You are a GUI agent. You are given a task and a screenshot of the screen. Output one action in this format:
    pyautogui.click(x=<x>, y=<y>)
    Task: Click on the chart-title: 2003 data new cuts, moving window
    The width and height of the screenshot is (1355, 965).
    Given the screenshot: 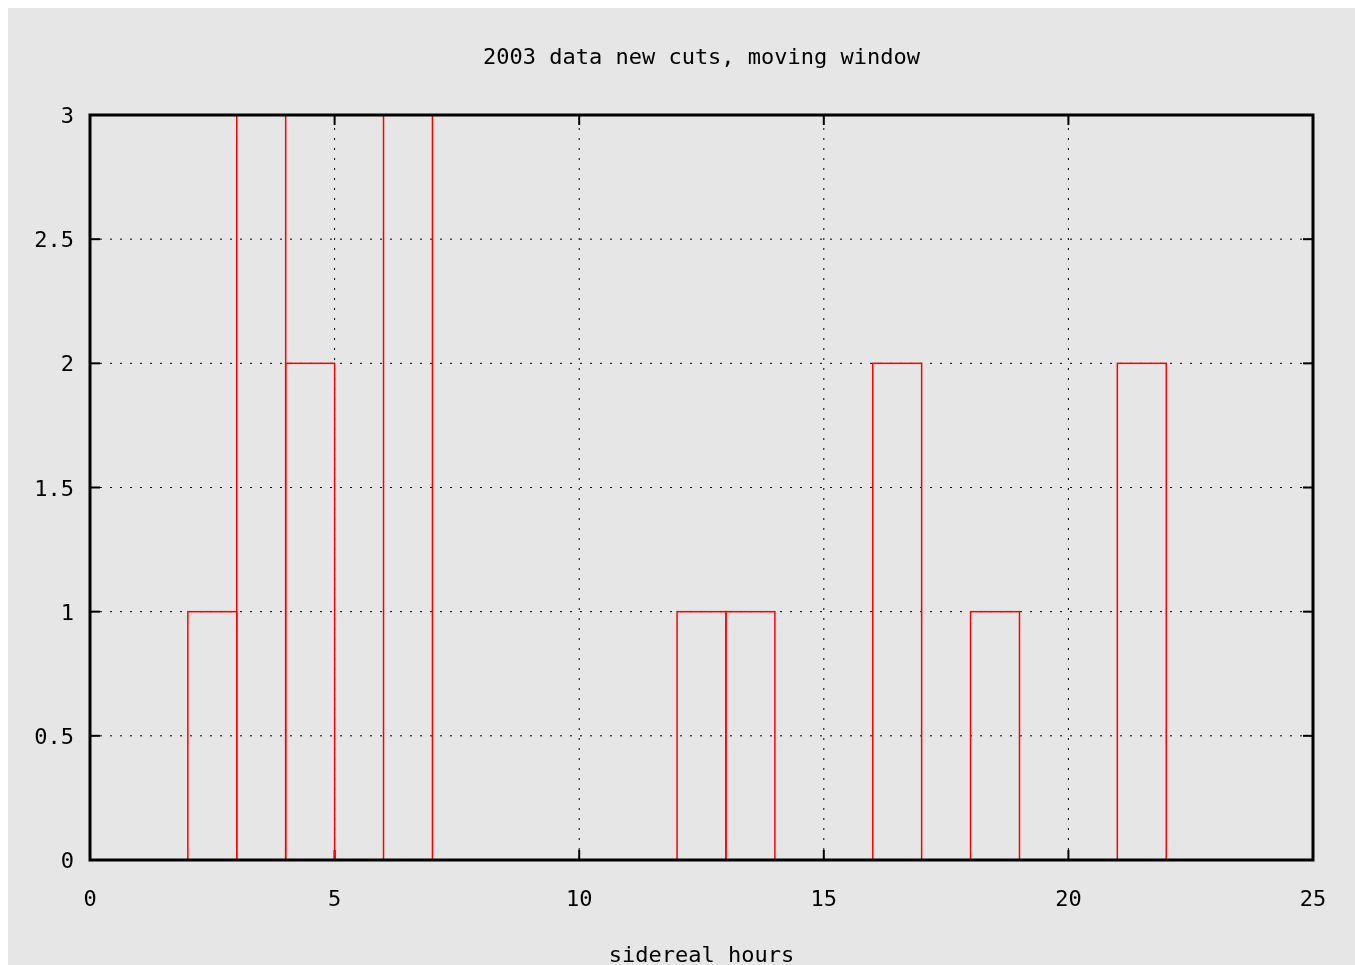 What is the action you would take?
    pyautogui.click(x=701, y=56)
    